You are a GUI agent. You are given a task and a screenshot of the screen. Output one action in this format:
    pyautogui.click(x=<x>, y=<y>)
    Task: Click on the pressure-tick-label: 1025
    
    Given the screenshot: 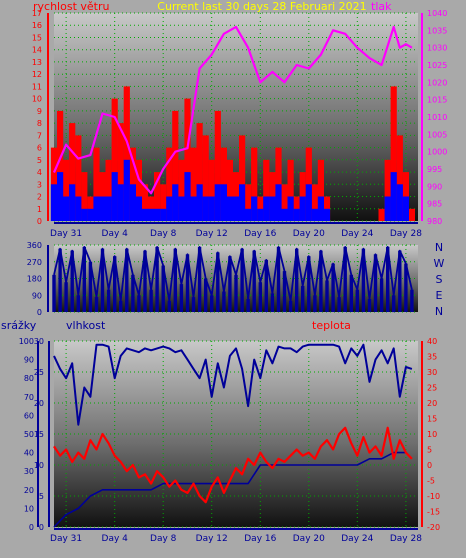 What is the action you would take?
    pyautogui.click(x=437, y=65)
    